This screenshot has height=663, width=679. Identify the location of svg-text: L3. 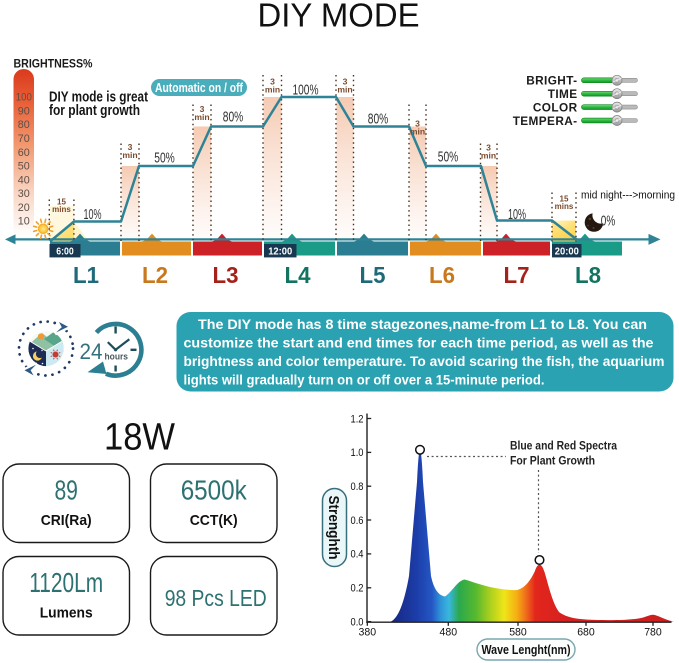
(226, 275).